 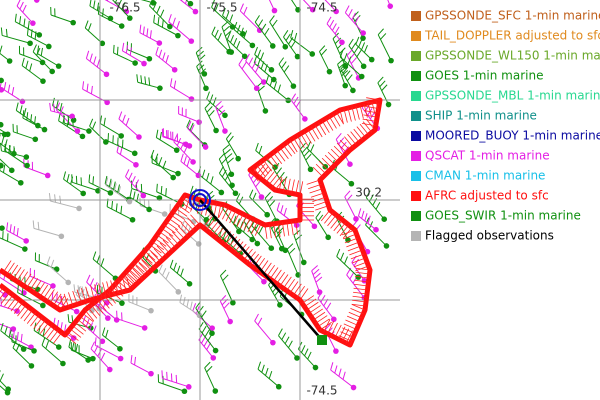 I want to click on legend-label: AFRC adjusted to sfc, so click(x=487, y=196).